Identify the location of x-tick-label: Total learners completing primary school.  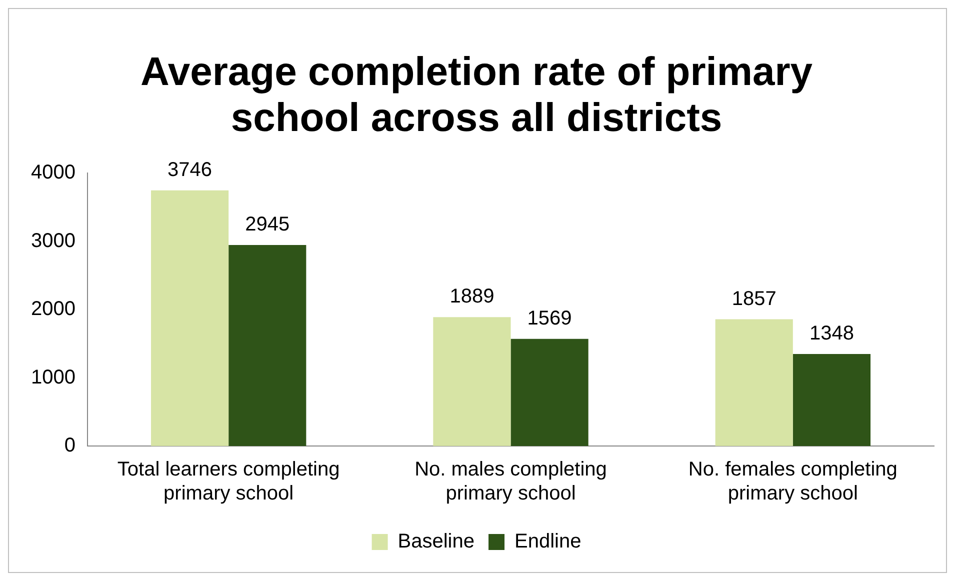
(228, 481).